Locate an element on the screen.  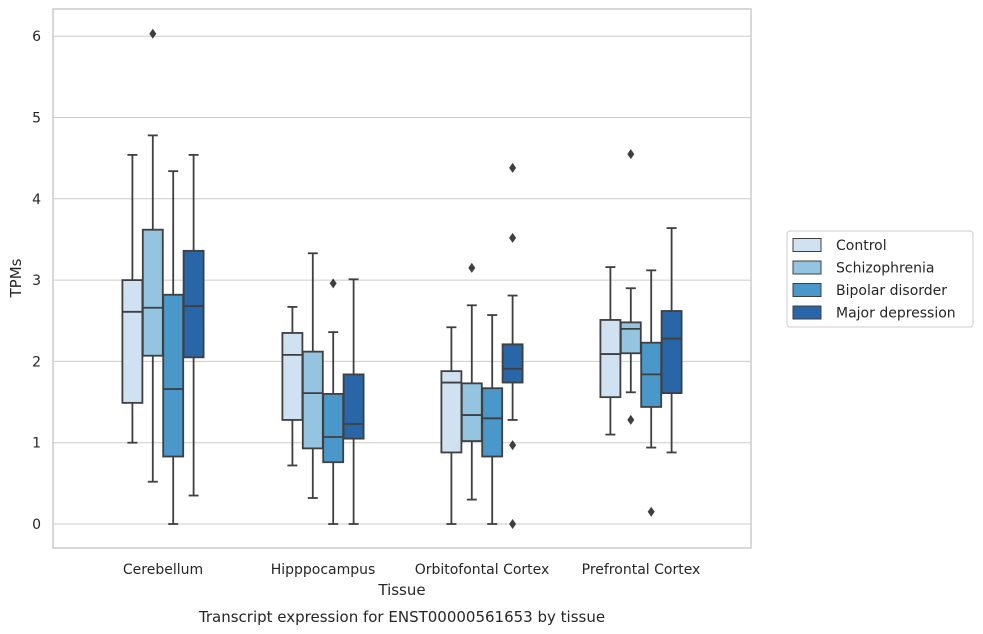
x-tick-label: Hipppocampus is located at coordinates (323, 570).